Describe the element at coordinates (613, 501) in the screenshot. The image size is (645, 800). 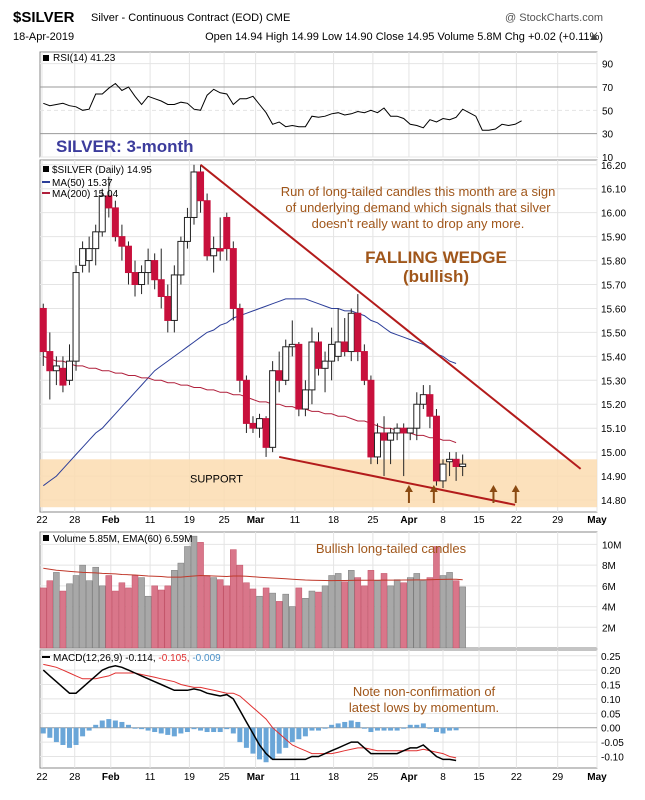
I see `price-tick-label: 14.80` at that location.